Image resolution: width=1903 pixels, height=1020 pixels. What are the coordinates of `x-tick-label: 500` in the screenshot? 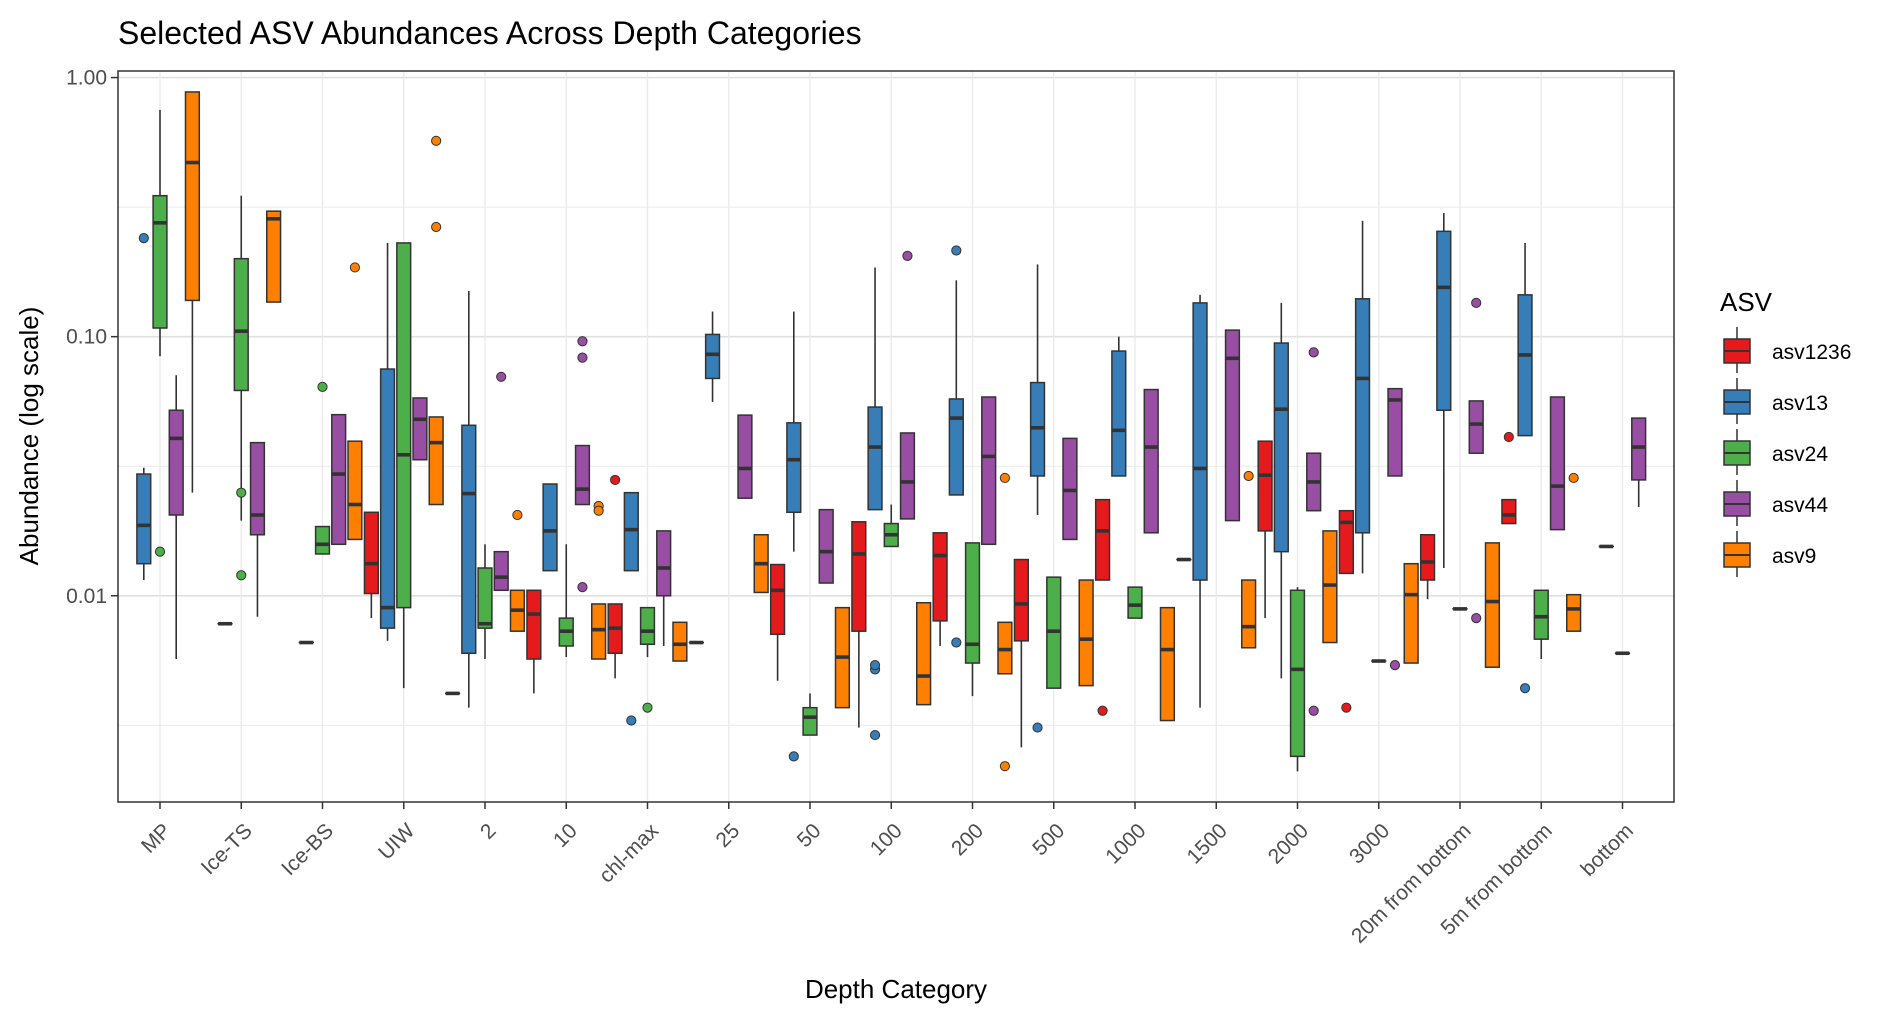 It's located at (1048, 839).